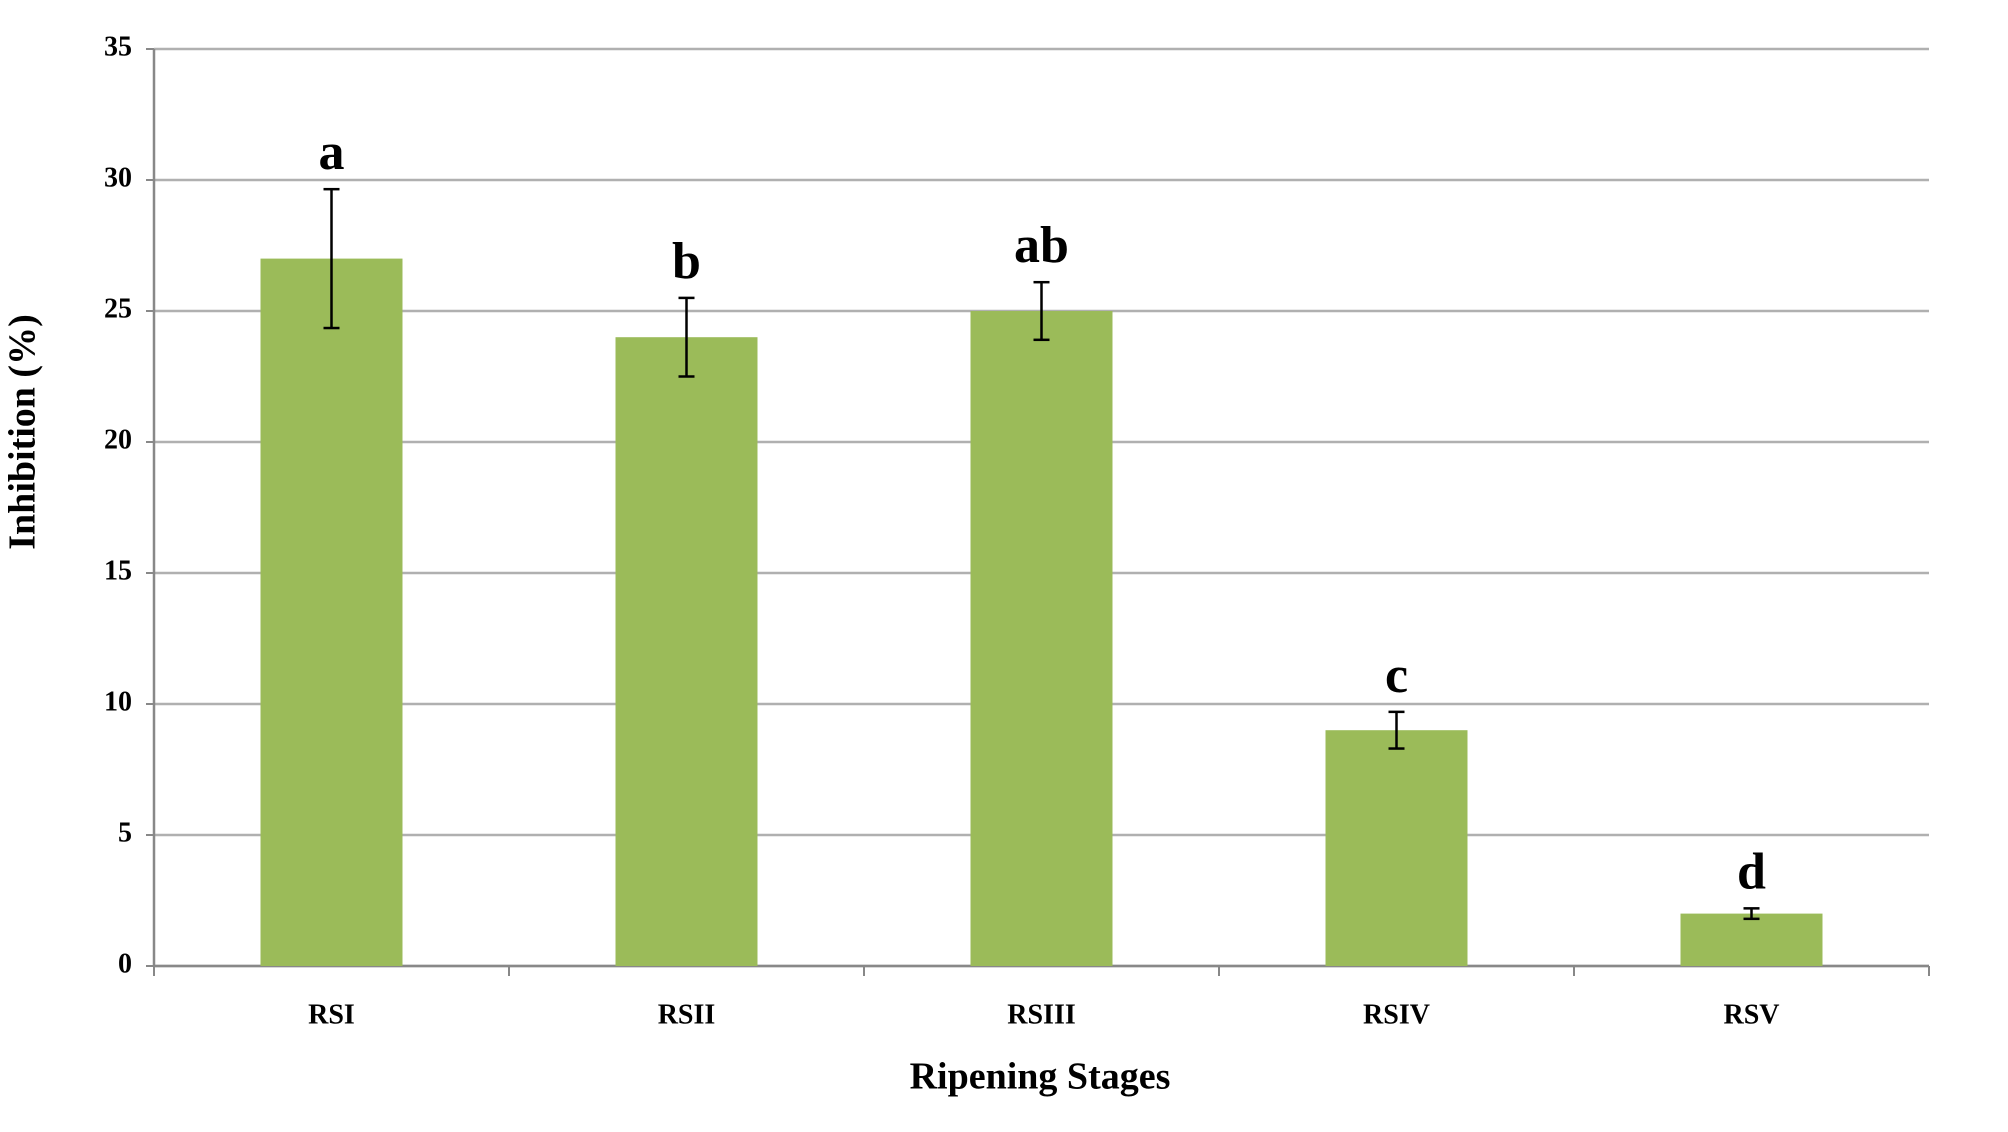 The width and height of the screenshot is (2008, 1132). I want to click on y-tick-label: 20, so click(118, 439).